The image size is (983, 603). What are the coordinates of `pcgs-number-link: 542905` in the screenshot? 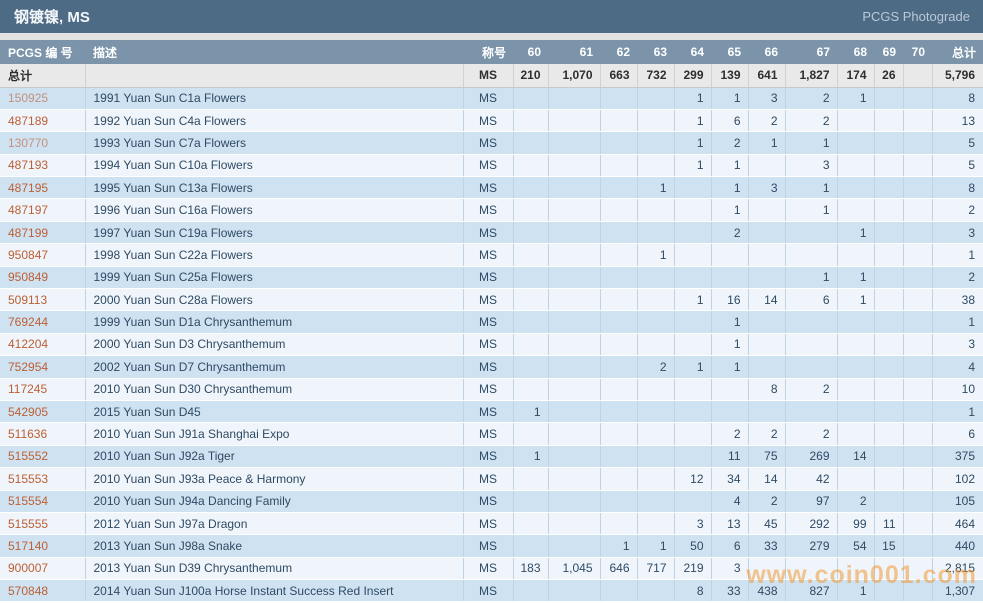 It's located at (28, 411).